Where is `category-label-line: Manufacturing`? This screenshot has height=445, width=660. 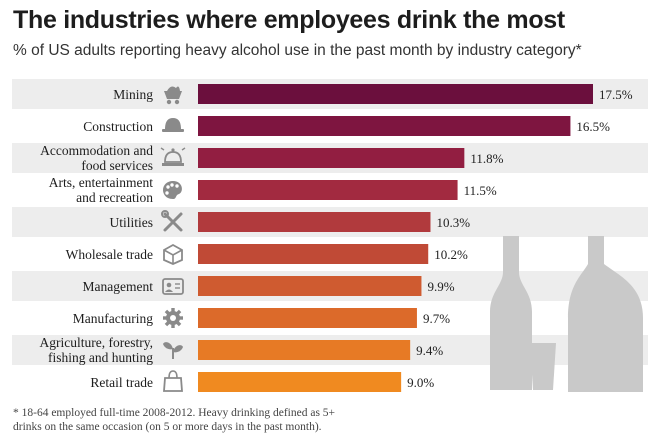
category-label-line: Manufacturing is located at coordinates (113, 318).